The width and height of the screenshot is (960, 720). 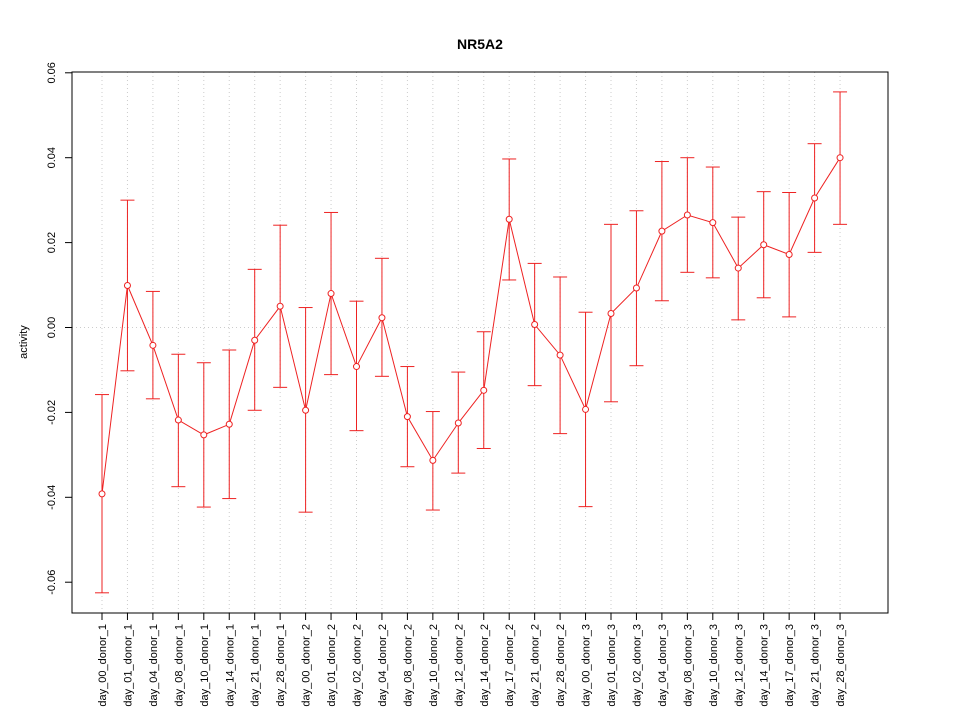 What do you see at coordinates (765, 665) in the screenshot?
I see `x-tick-label: day_14_donor_3` at bounding box center [765, 665].